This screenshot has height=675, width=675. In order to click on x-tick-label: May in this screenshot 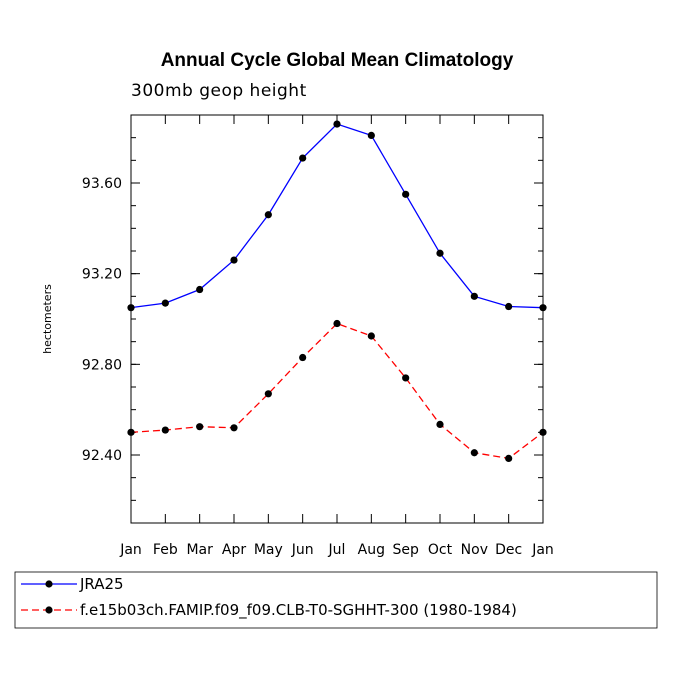, I will do `click(268, 550)`.